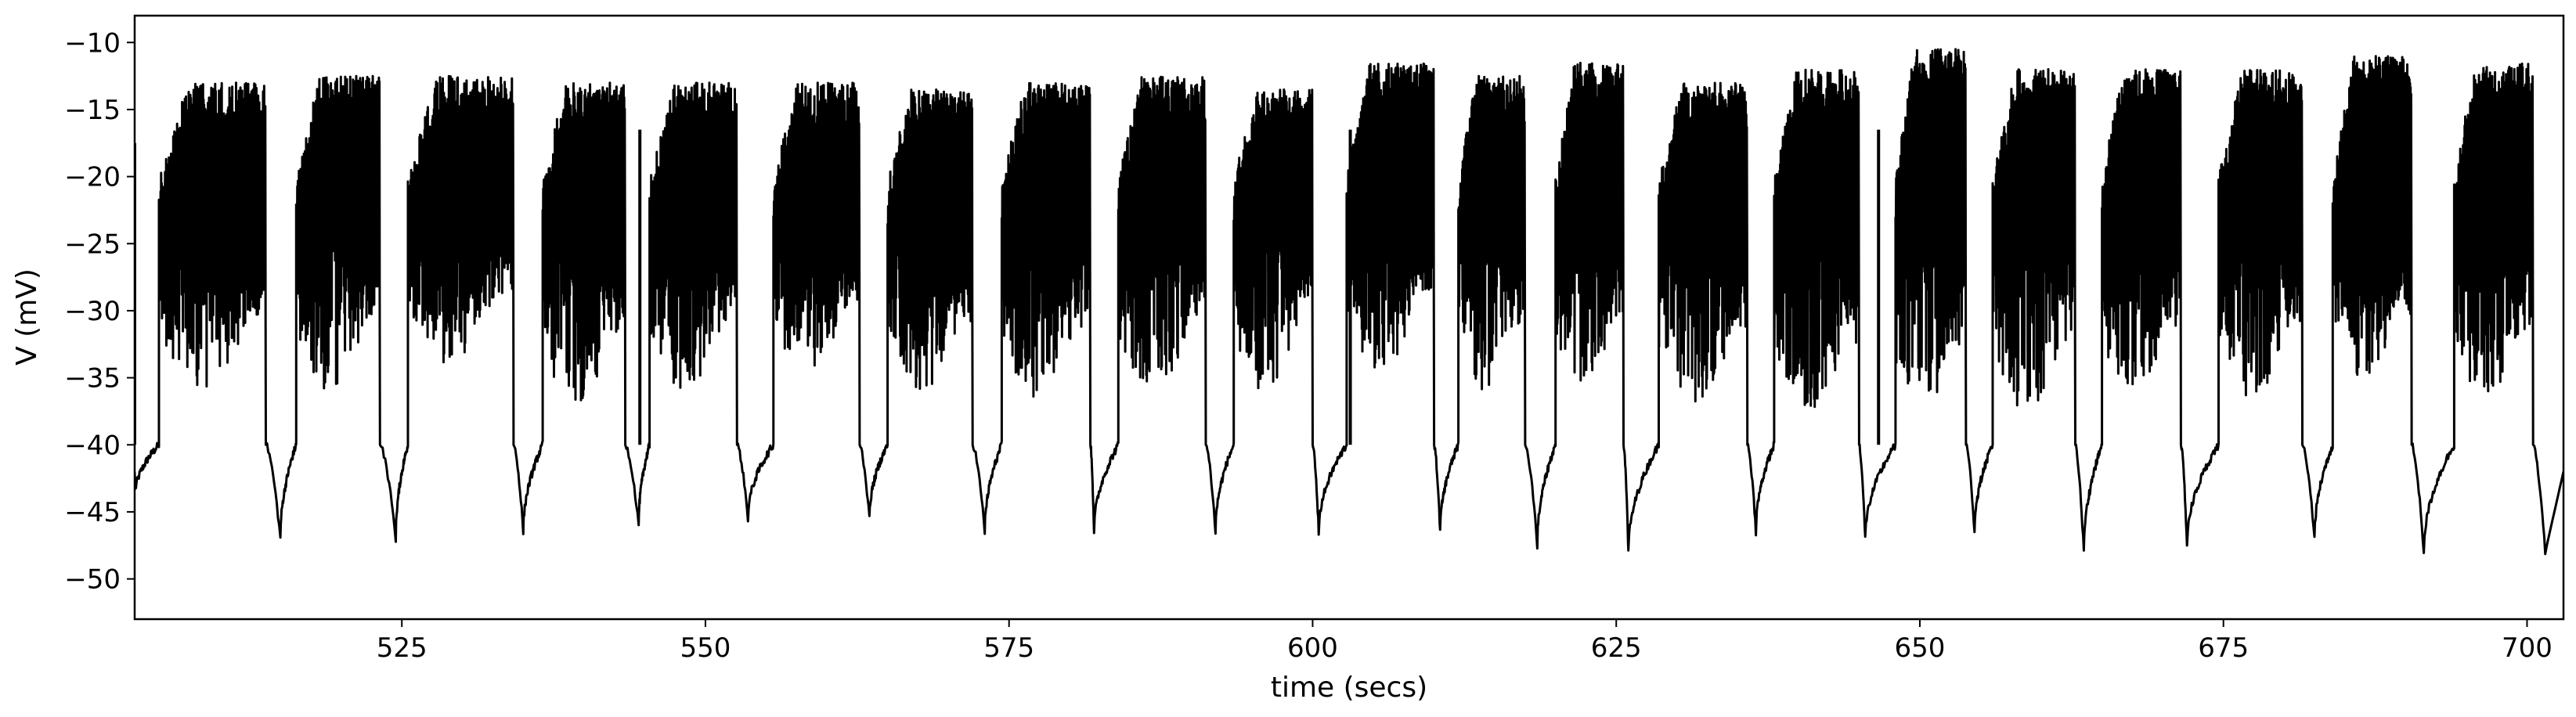  Describe the element at coordinates (92, 177) in the screenshot. I see `y-tick-label: −20` at that location.